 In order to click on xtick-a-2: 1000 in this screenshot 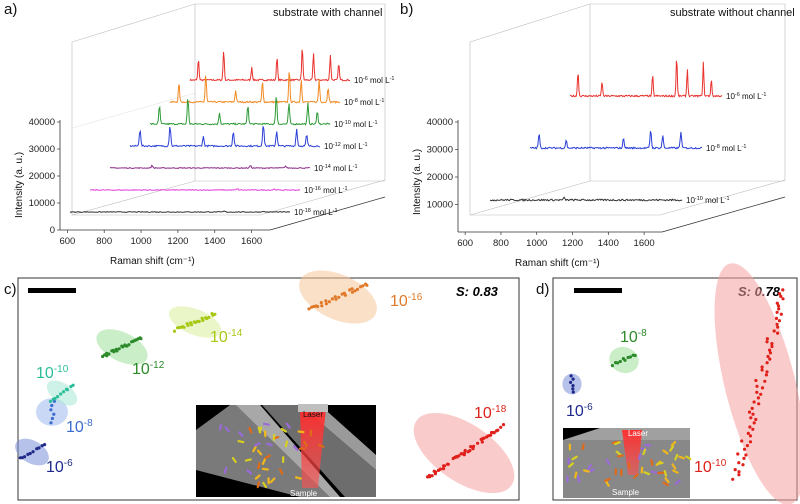, I will do `click(140, 241)`.